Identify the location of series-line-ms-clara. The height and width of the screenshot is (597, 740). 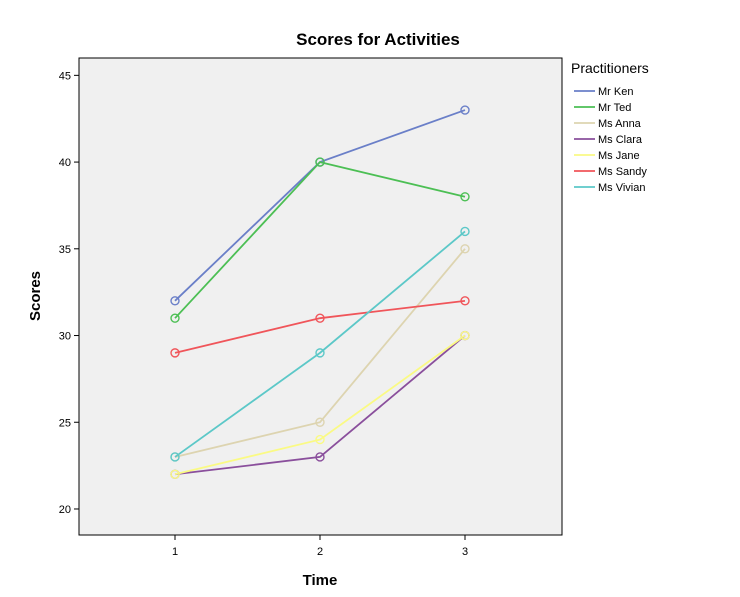
(320, 405).